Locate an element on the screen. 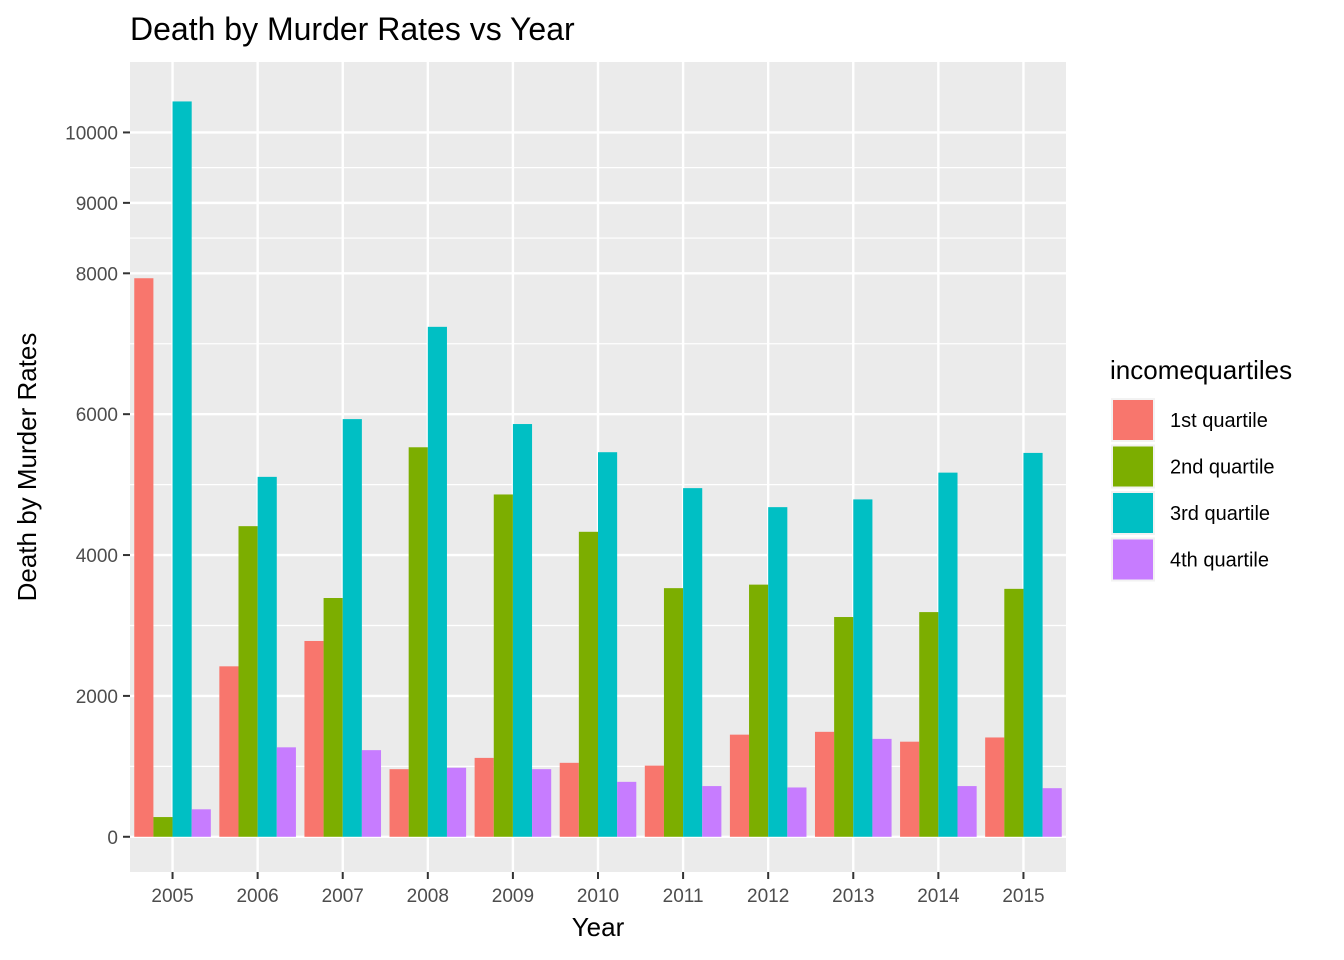 The width and height of the screenshot is (1344, 960). legend-title: incomequartiles is located at coordinates (1201, 370).